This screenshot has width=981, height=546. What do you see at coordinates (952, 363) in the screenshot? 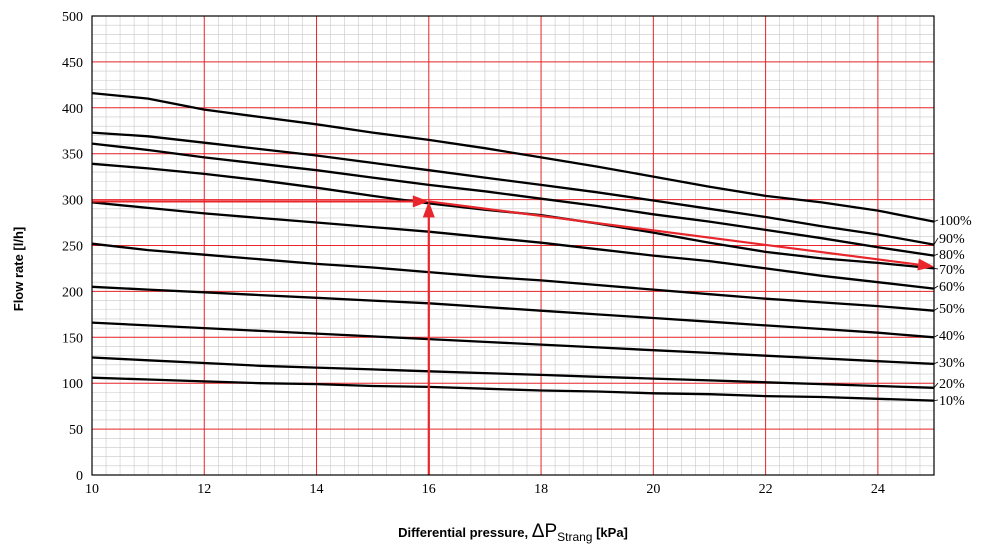
I see `series-label: 30%` at bounding box center [952, 363].